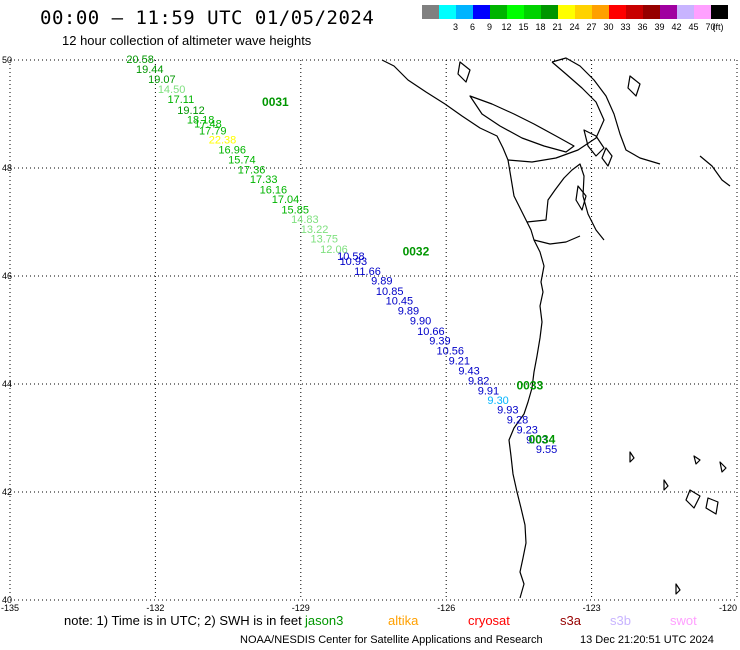  I want to click on wave-height-label: 9.30, so click(497, 401).